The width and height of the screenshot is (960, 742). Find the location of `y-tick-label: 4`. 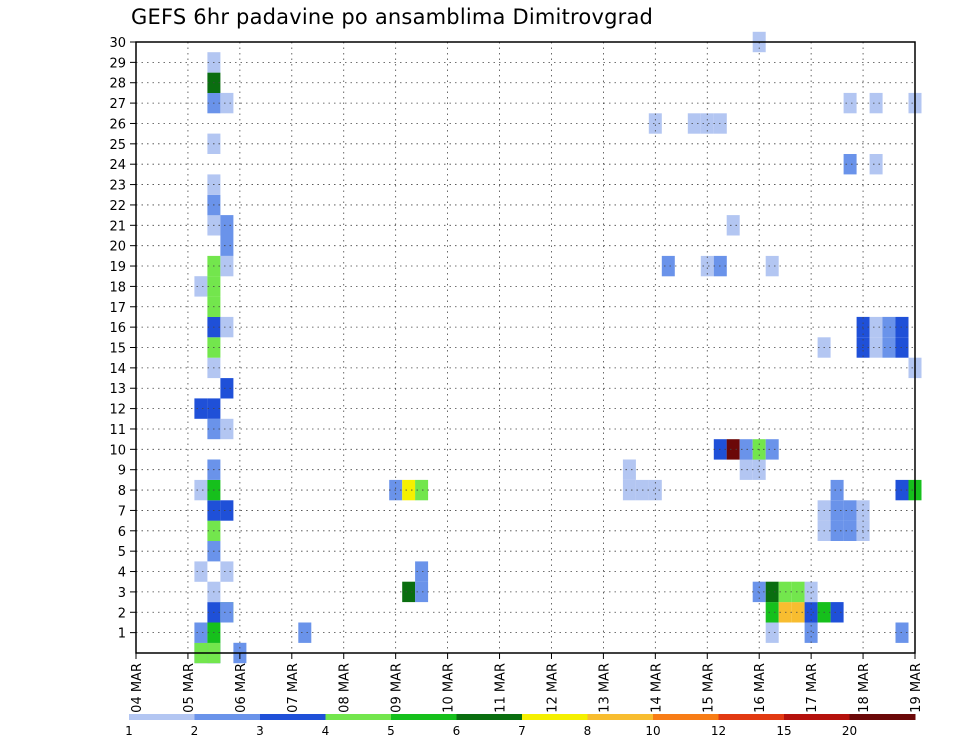

y-tick-label: 4 is located at coordinates (122, 573).